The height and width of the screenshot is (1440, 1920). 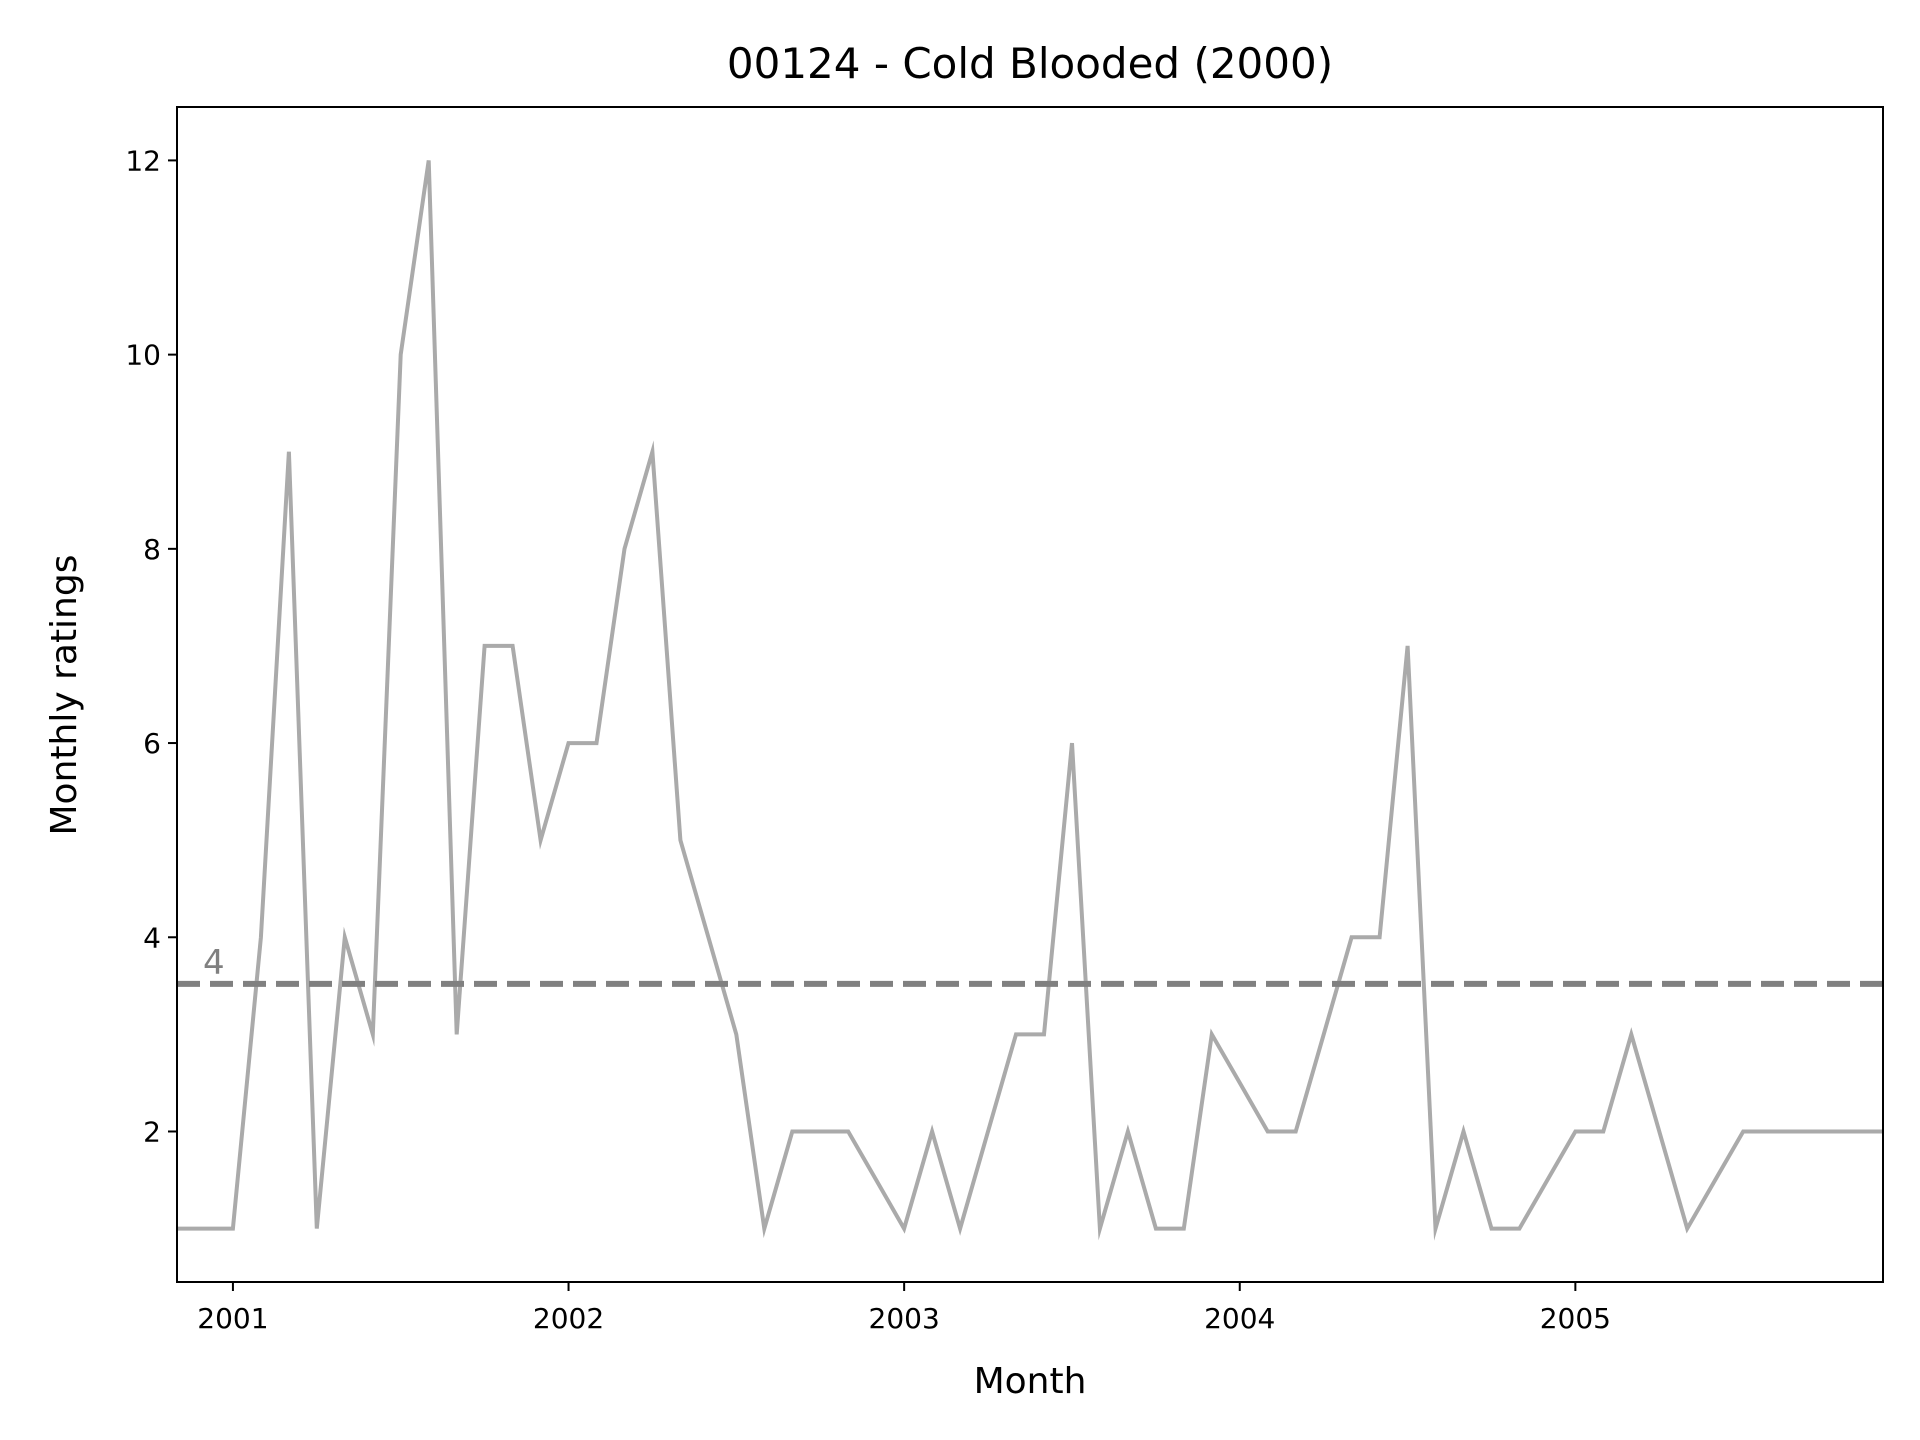 What do you see at coordinates (152, 1131) in the screenshot?
I see `y-tick-label: 2` at bounding box center [152, 1131].